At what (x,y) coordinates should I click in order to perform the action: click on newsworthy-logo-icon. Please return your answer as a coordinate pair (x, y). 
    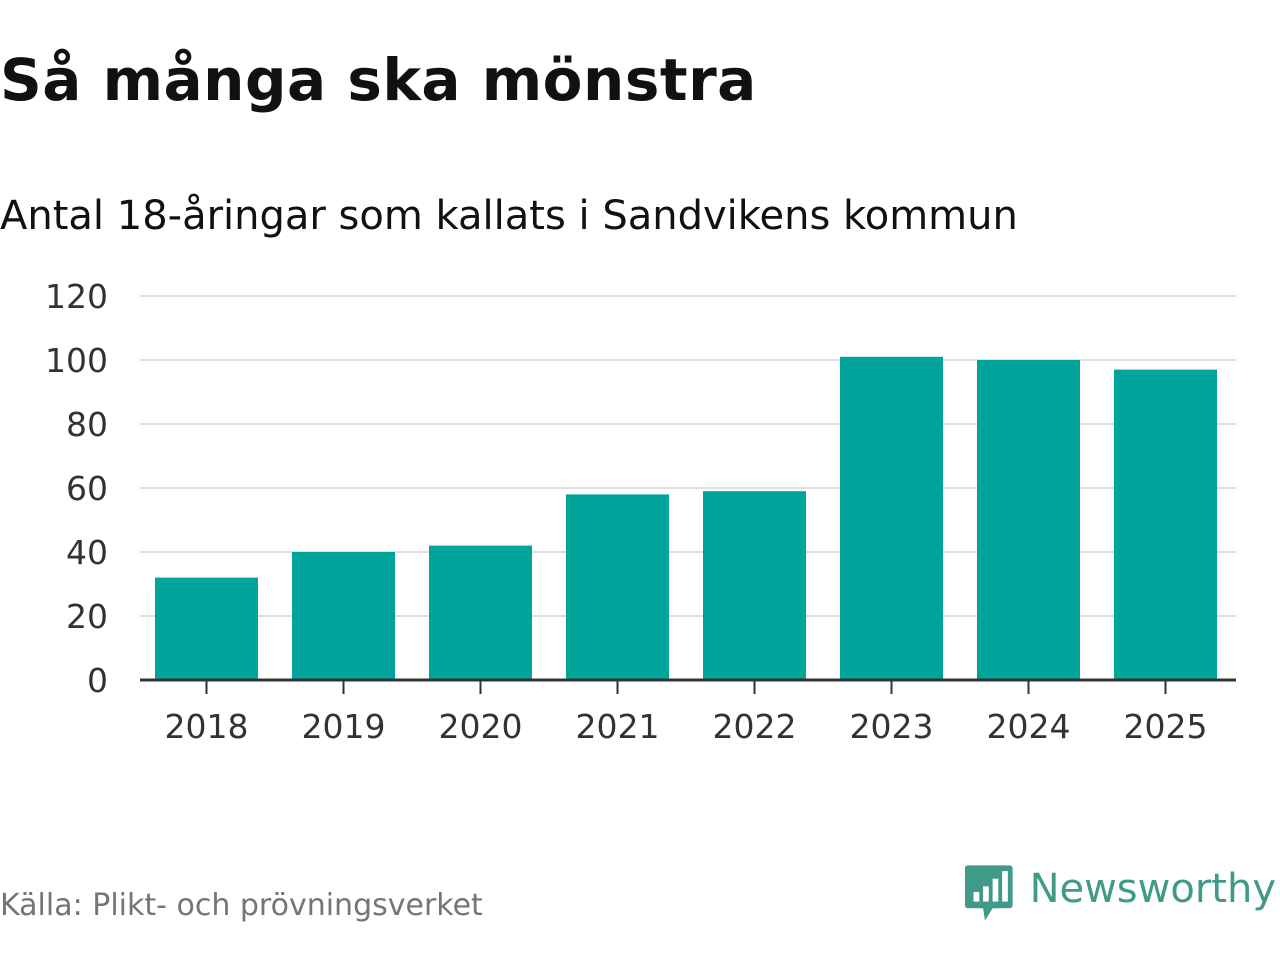
    Looking at the image, I should click on (988, 893).